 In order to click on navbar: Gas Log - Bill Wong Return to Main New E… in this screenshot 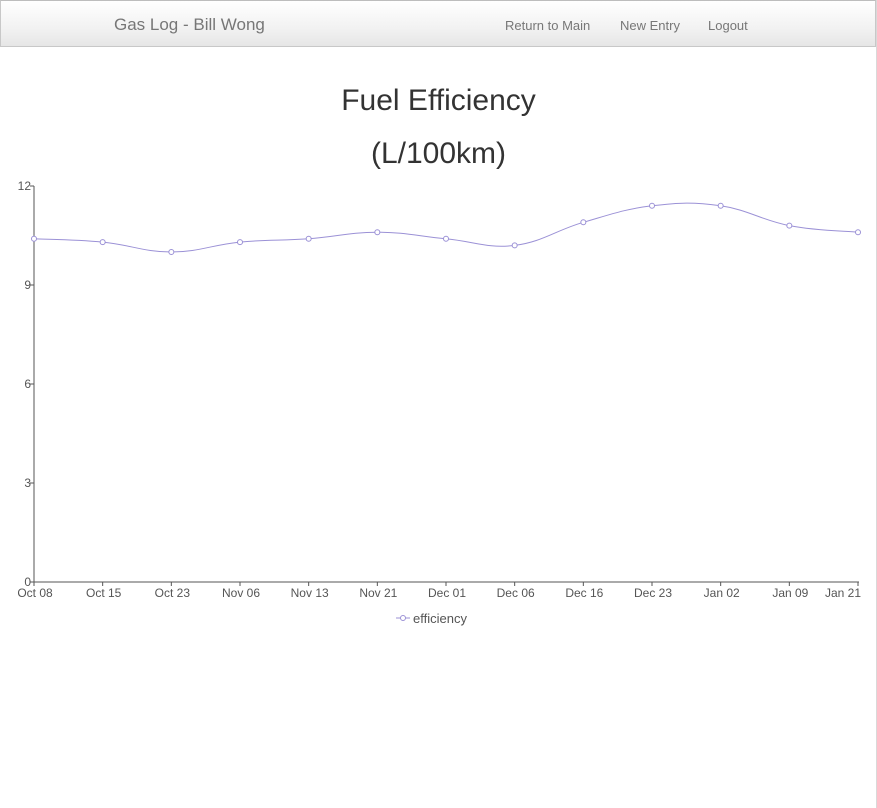, I will do `click(438, 23)`.